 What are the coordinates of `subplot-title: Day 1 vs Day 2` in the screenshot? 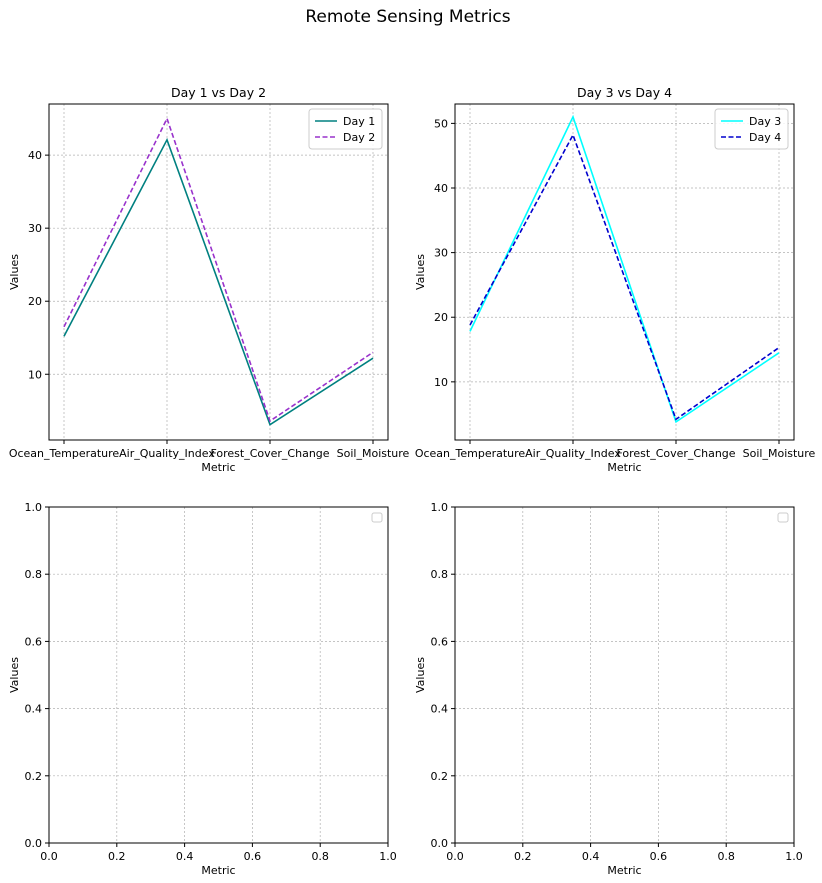 It's located at (218, 92).